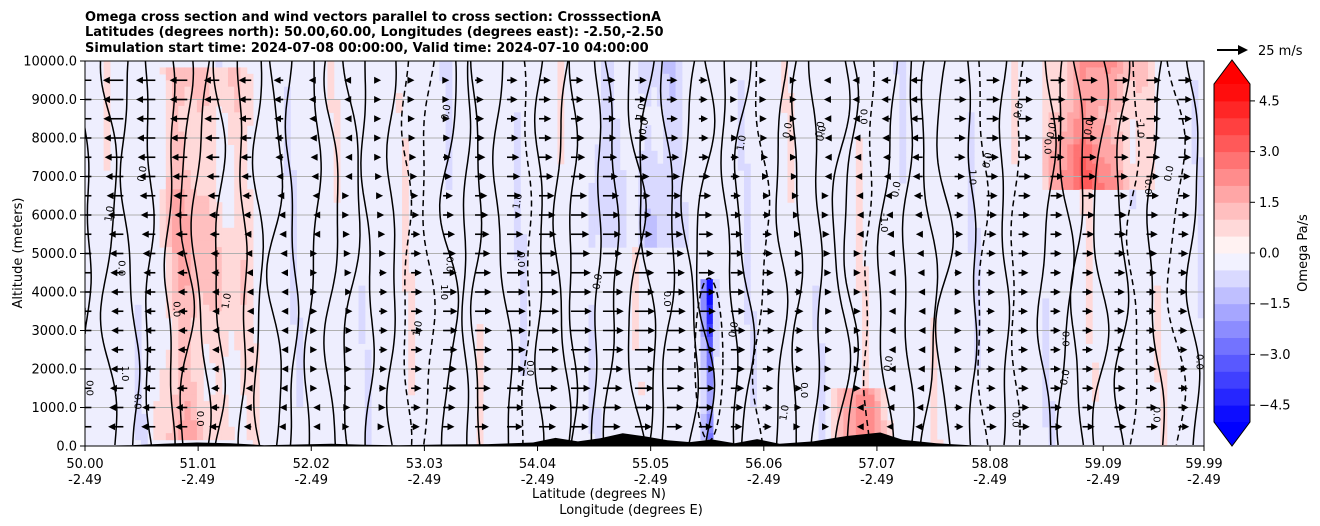 The width and height of the screenshot is (1320, 526). I want to click on contour-label: 1.0, so click(742, 143).